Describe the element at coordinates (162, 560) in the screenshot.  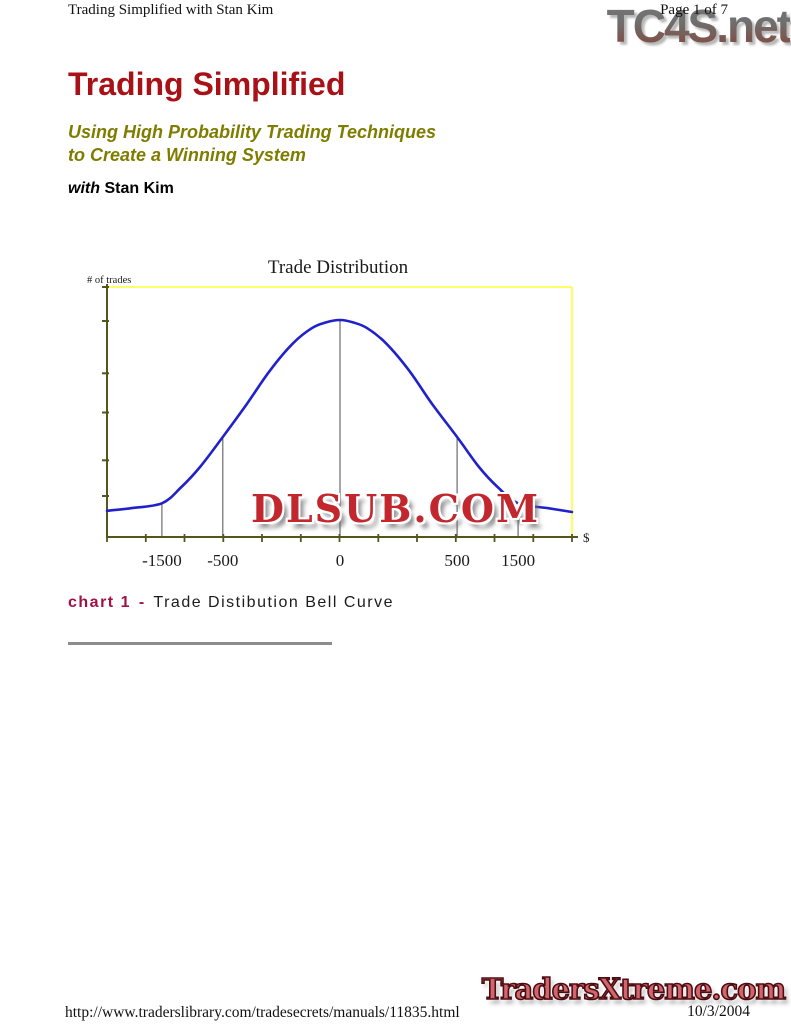
I see `x-tick-label: -1500` at that location.